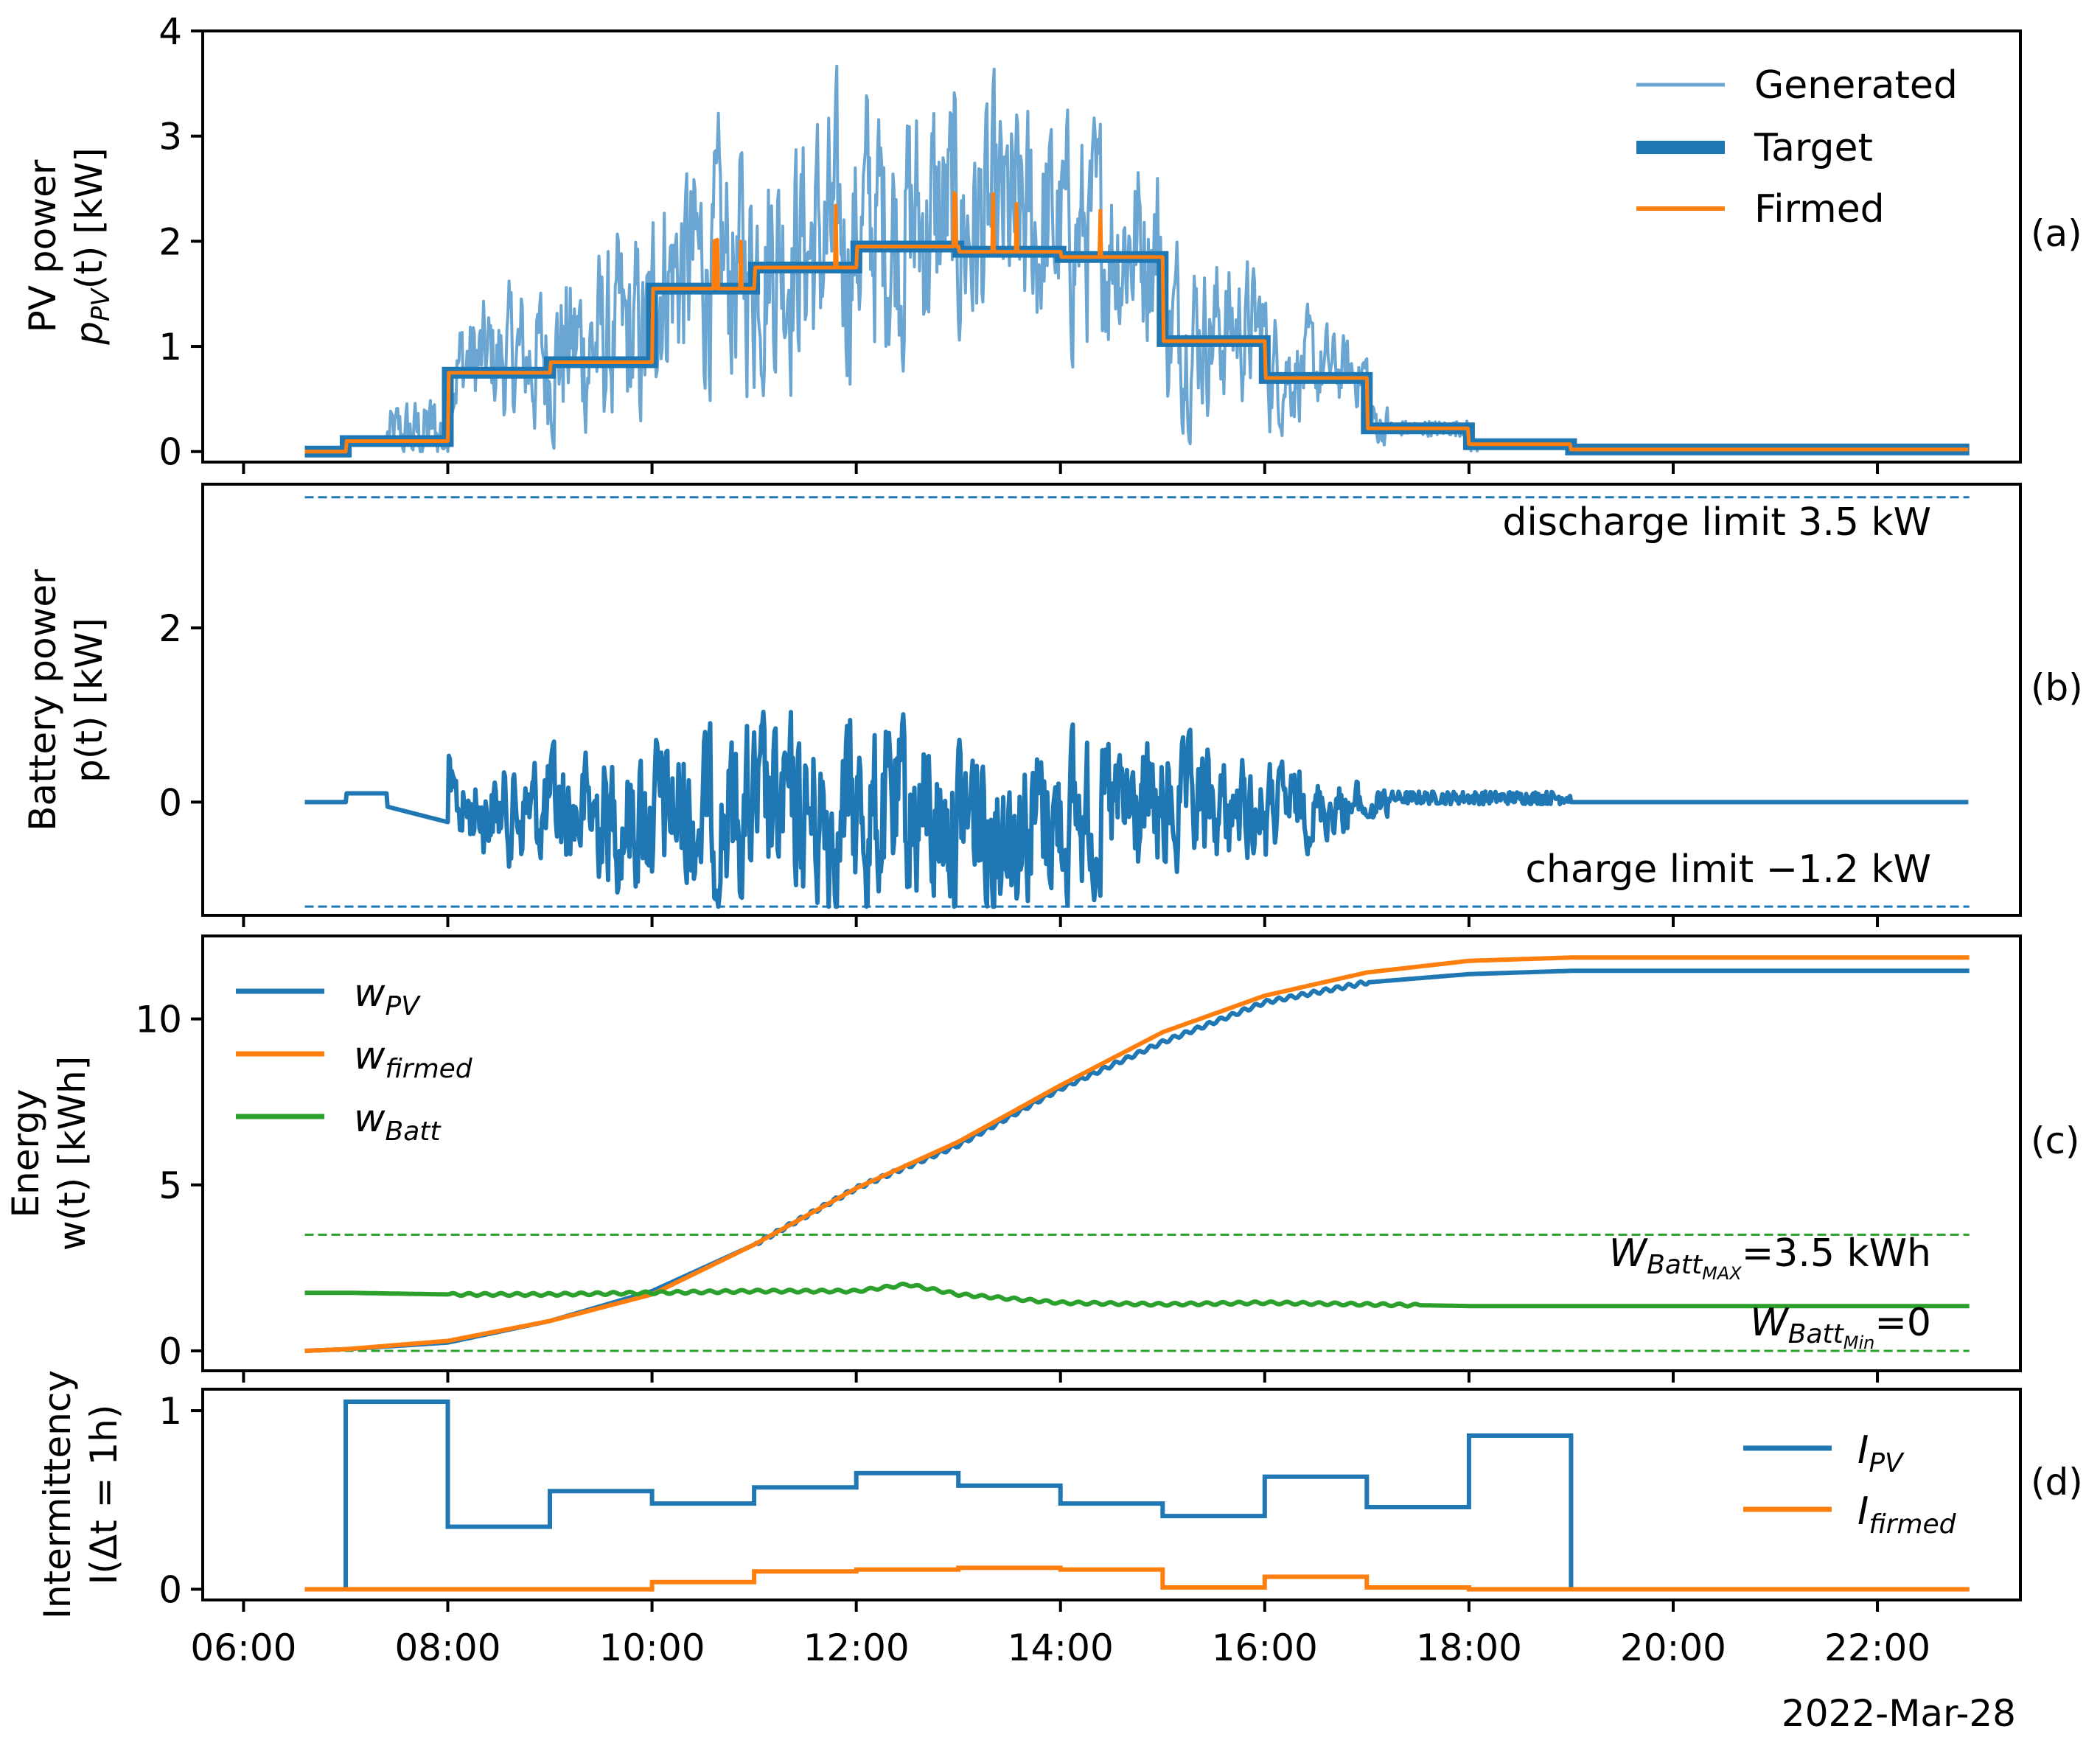  What do you see at coordinates (170, 241) in the screenshot?
I see `panel-a-ytick-label-2: 2` at bounding box center [170, 241].